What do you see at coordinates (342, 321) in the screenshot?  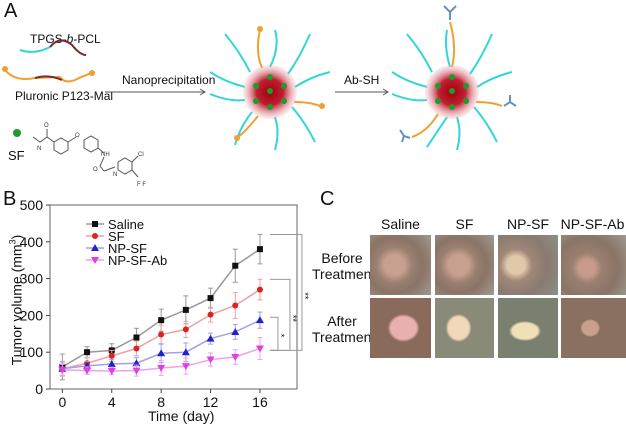 I see `row-label-line: After` at bounding box center [342, 321].